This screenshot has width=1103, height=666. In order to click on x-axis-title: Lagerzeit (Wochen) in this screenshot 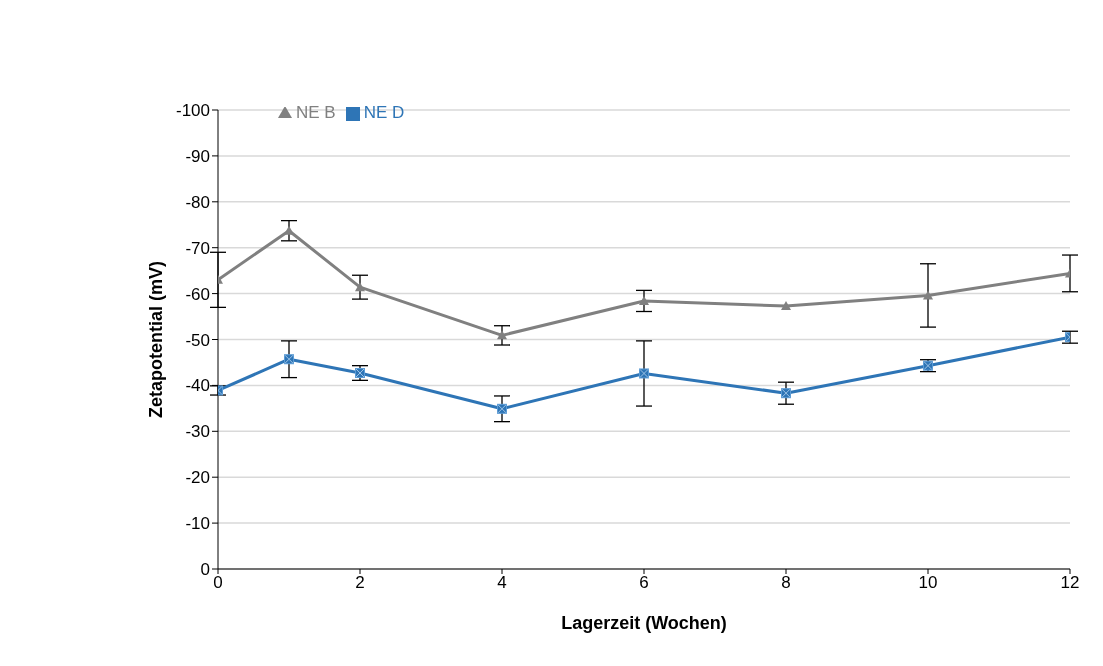, I will do `click(644, 623)`.